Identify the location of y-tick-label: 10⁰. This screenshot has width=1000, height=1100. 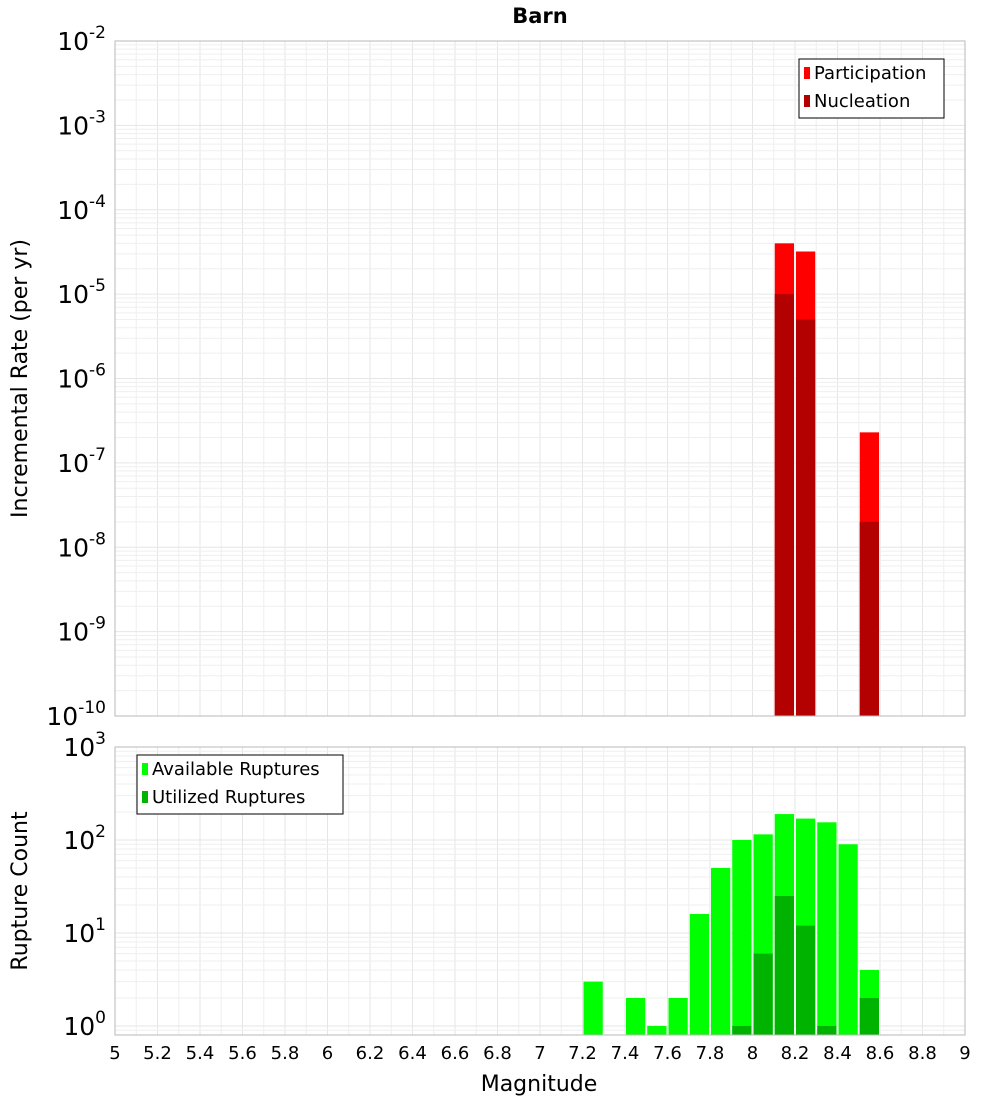
(84, 1024).